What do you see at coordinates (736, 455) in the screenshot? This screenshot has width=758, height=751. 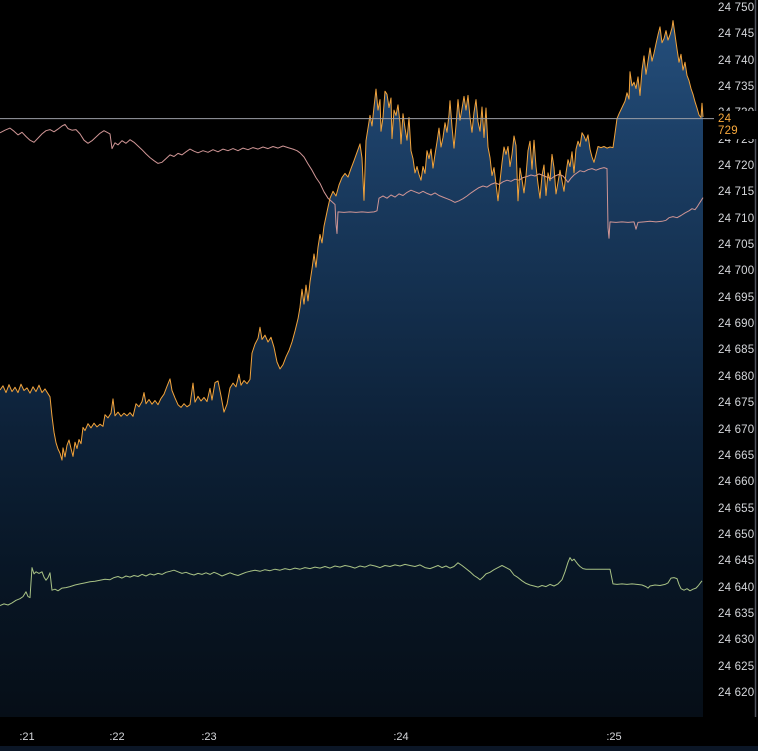 I see `price-axis-label: 24 665` at bounding box center [736, 455].